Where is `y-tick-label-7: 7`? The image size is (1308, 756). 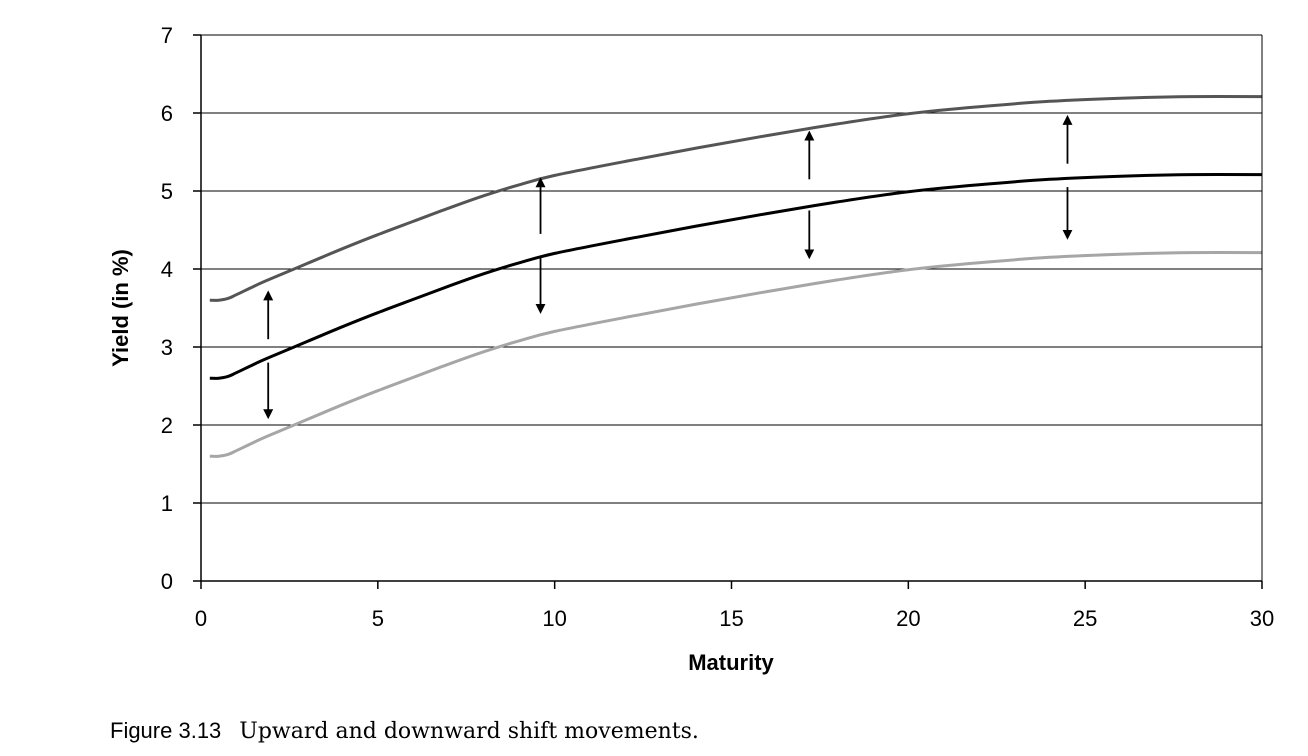 y-tick-label-7: 7 is located at coordinates (167, 35).